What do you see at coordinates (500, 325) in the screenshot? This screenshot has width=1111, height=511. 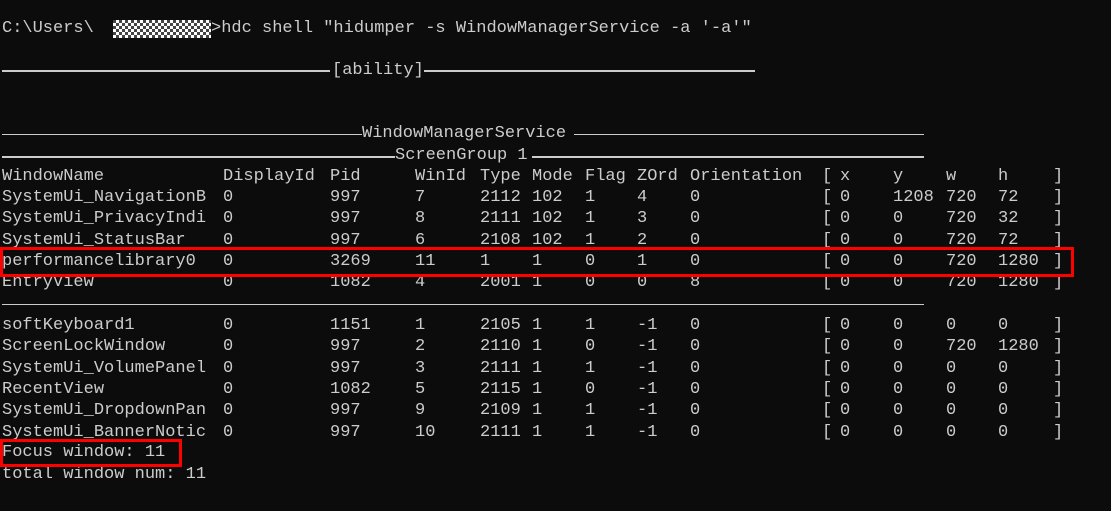 I see `cell-type: 2105` at bounding box center [500, 325].